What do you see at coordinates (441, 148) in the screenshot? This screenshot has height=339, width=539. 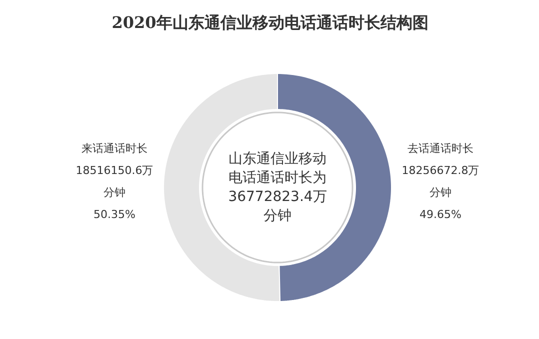 I see `slice-label: 去话通话时长` at bounding box center [441, 148].